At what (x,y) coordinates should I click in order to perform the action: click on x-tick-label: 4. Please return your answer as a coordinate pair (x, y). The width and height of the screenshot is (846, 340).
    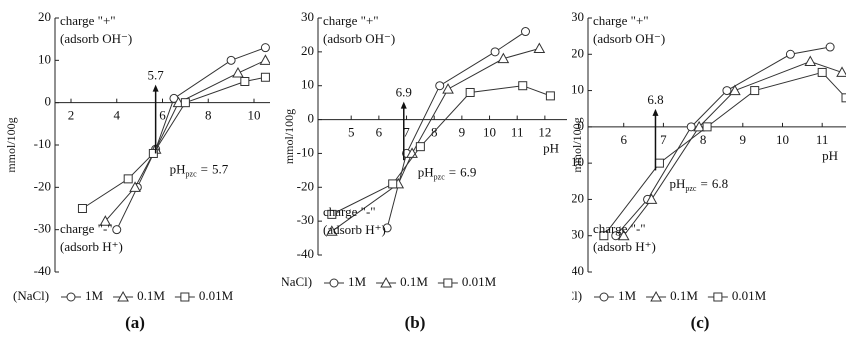
    Looking at the image, I should click on (117, 115).